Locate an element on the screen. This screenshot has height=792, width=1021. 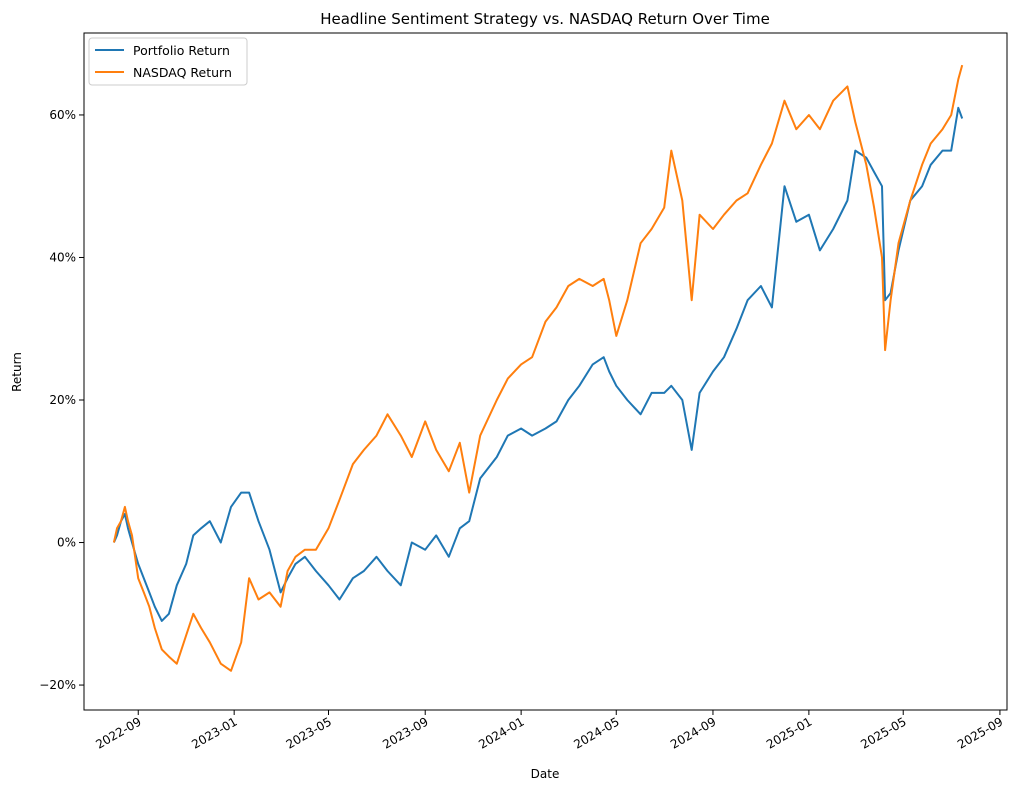
y-tick-label: −20% is located at coordinates (57, 685).